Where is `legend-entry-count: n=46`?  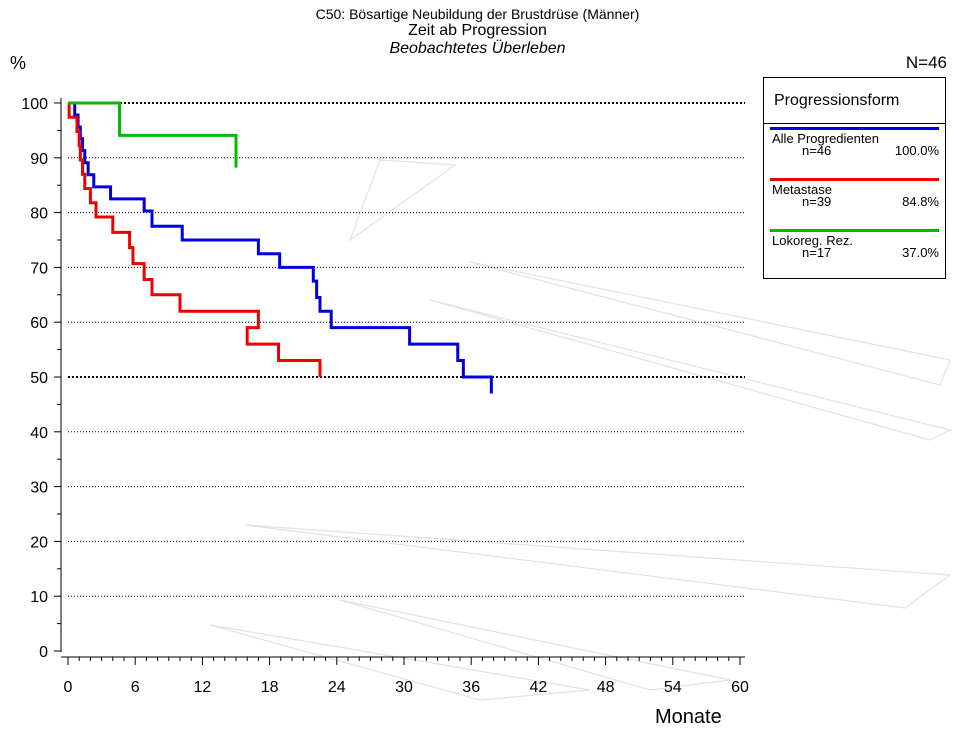 legend-entry-count: n=46 is located at coordinates (817, 150).